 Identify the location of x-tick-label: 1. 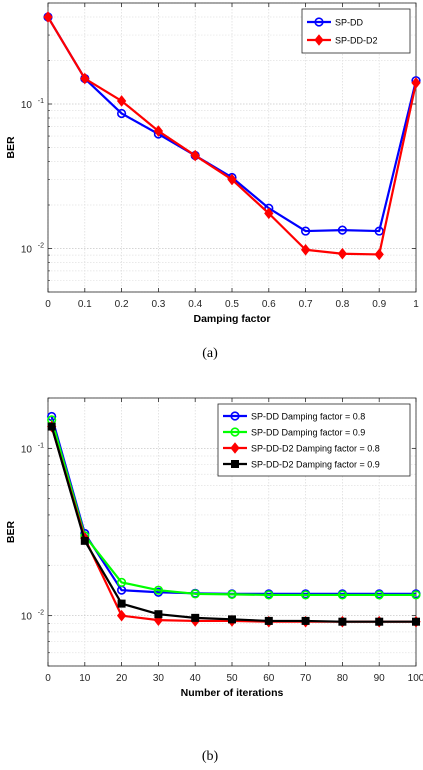
(416, 304).